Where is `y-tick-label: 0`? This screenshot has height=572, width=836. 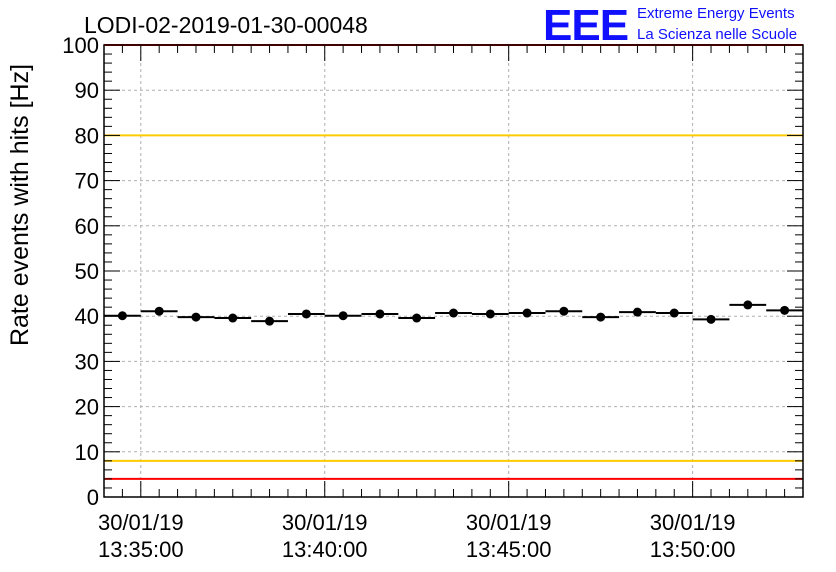 y-tick-label: 0 is located at coordinates (93, 497).